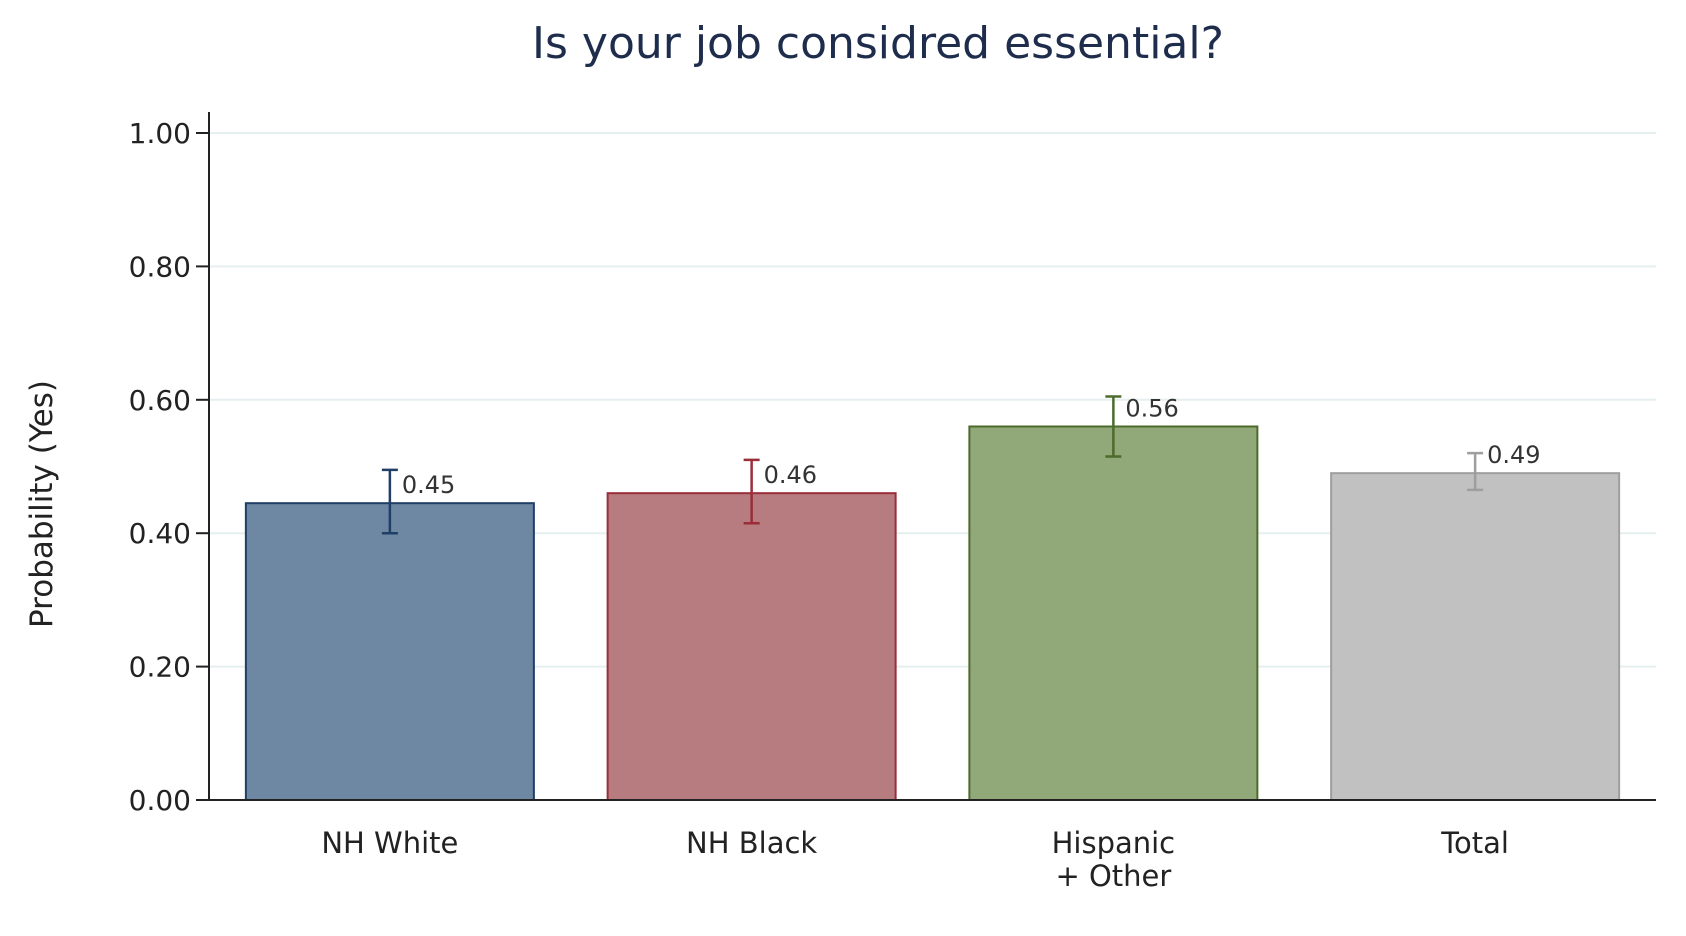 Image resolution: width=1686 pixels, height=936 pixels. What do you see at coordinates (878, 43) in the screenshot?
I see `chart-title: Is your job considred essential?` at bounding box center [878, 43].